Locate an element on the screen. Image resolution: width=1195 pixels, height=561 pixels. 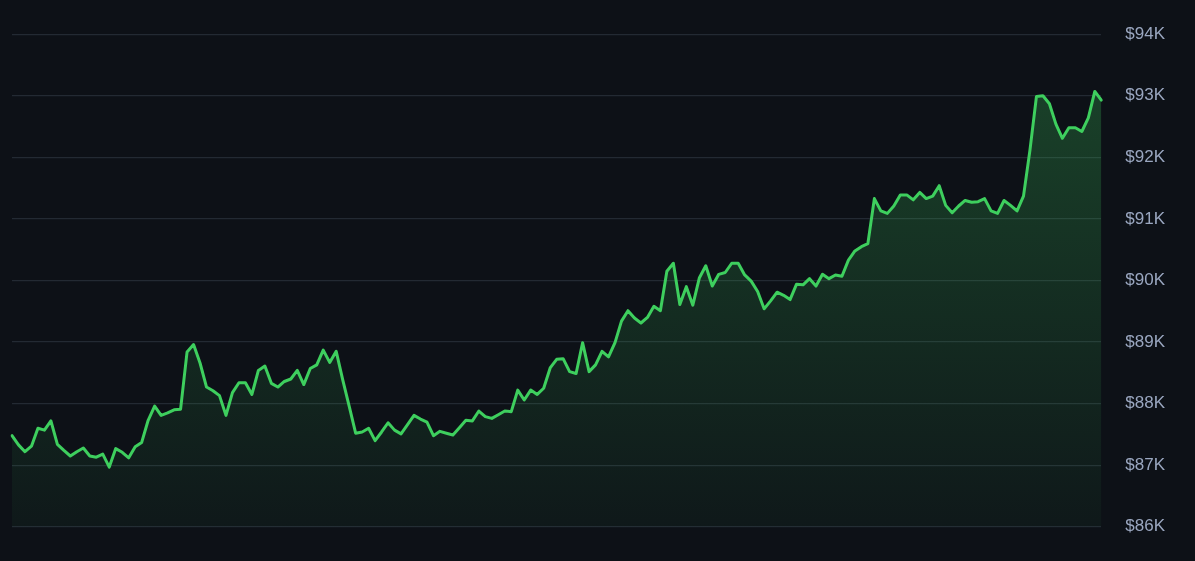
y-tick-label: $86K is located at coordinates (1145, 526).